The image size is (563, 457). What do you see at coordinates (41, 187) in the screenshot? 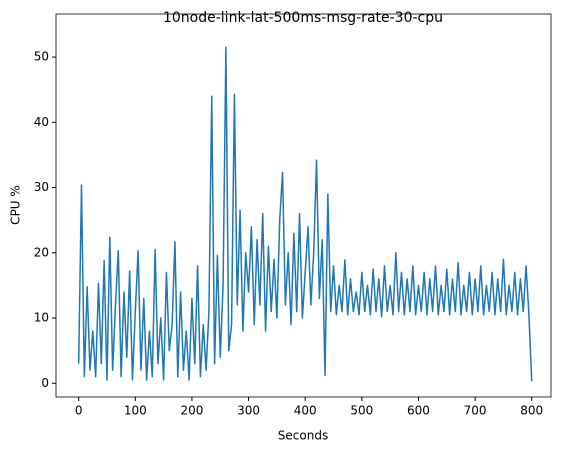
I see `y-tick-label: 30` at bounding box center [41, 187].